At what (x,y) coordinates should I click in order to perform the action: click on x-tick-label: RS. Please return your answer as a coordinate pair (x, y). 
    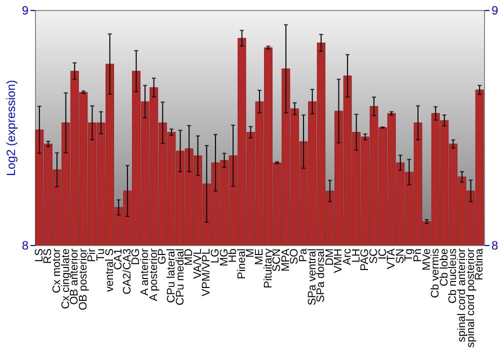
    Looking at the image, I should click on (48, 256).